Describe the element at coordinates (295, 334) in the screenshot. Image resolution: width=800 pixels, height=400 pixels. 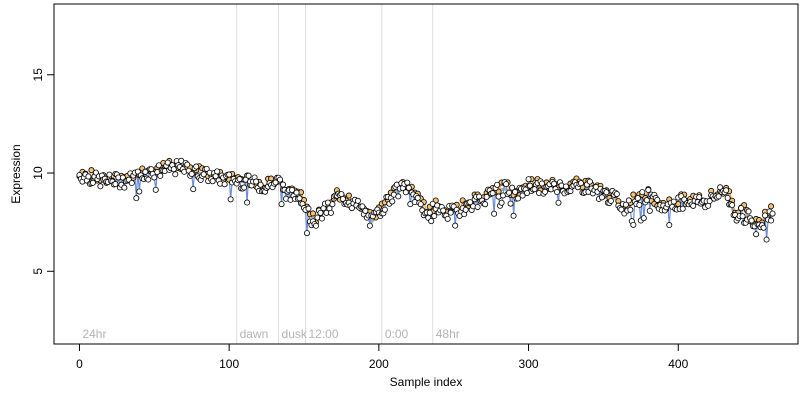
I see `region-label-2: dusk` at that location.